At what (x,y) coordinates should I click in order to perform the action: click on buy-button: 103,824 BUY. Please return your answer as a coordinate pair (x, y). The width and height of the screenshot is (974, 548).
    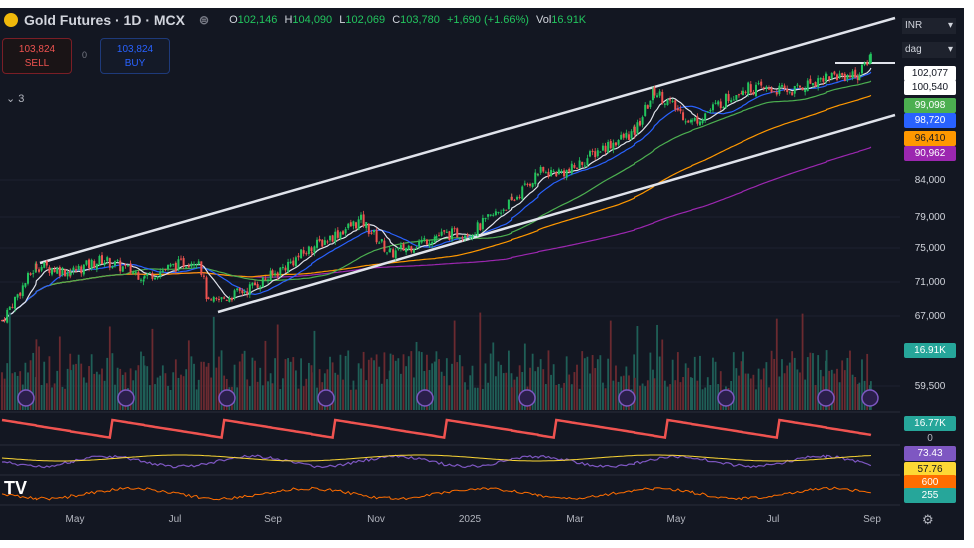
    Looking at the image, I should click on (135, 56).